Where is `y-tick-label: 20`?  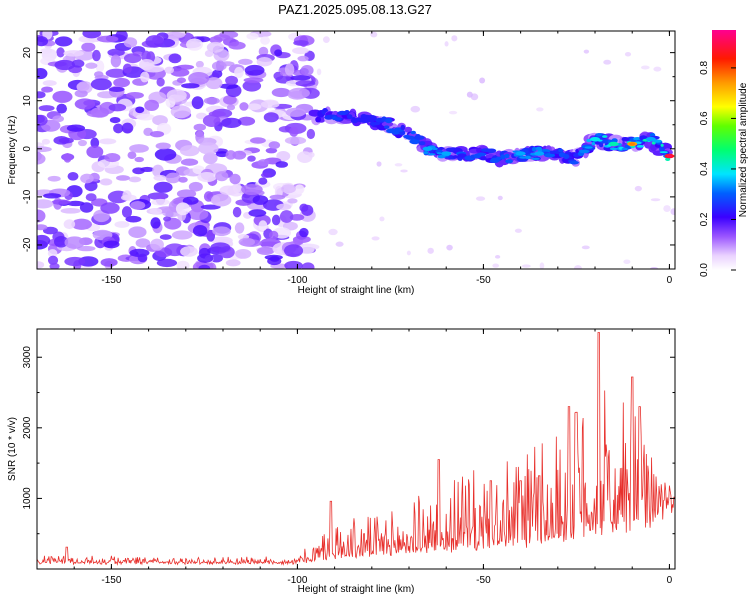
y-tick-label: 20 is located at coordinates (27, 53).